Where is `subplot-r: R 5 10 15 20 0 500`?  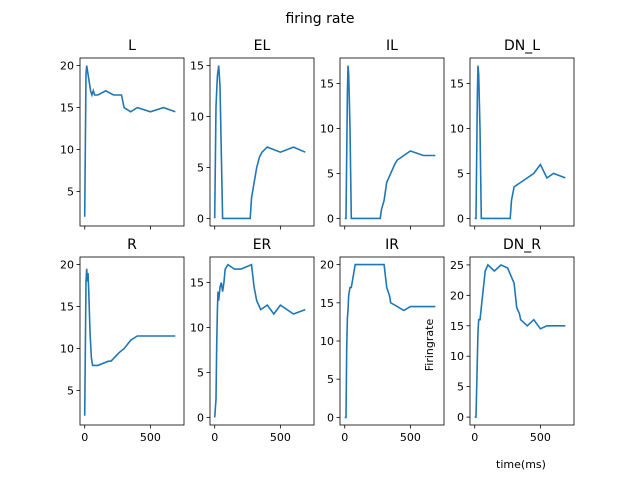
subplot-r: R 5 10 15 20 0 500 is located at coordinates (122, 340).